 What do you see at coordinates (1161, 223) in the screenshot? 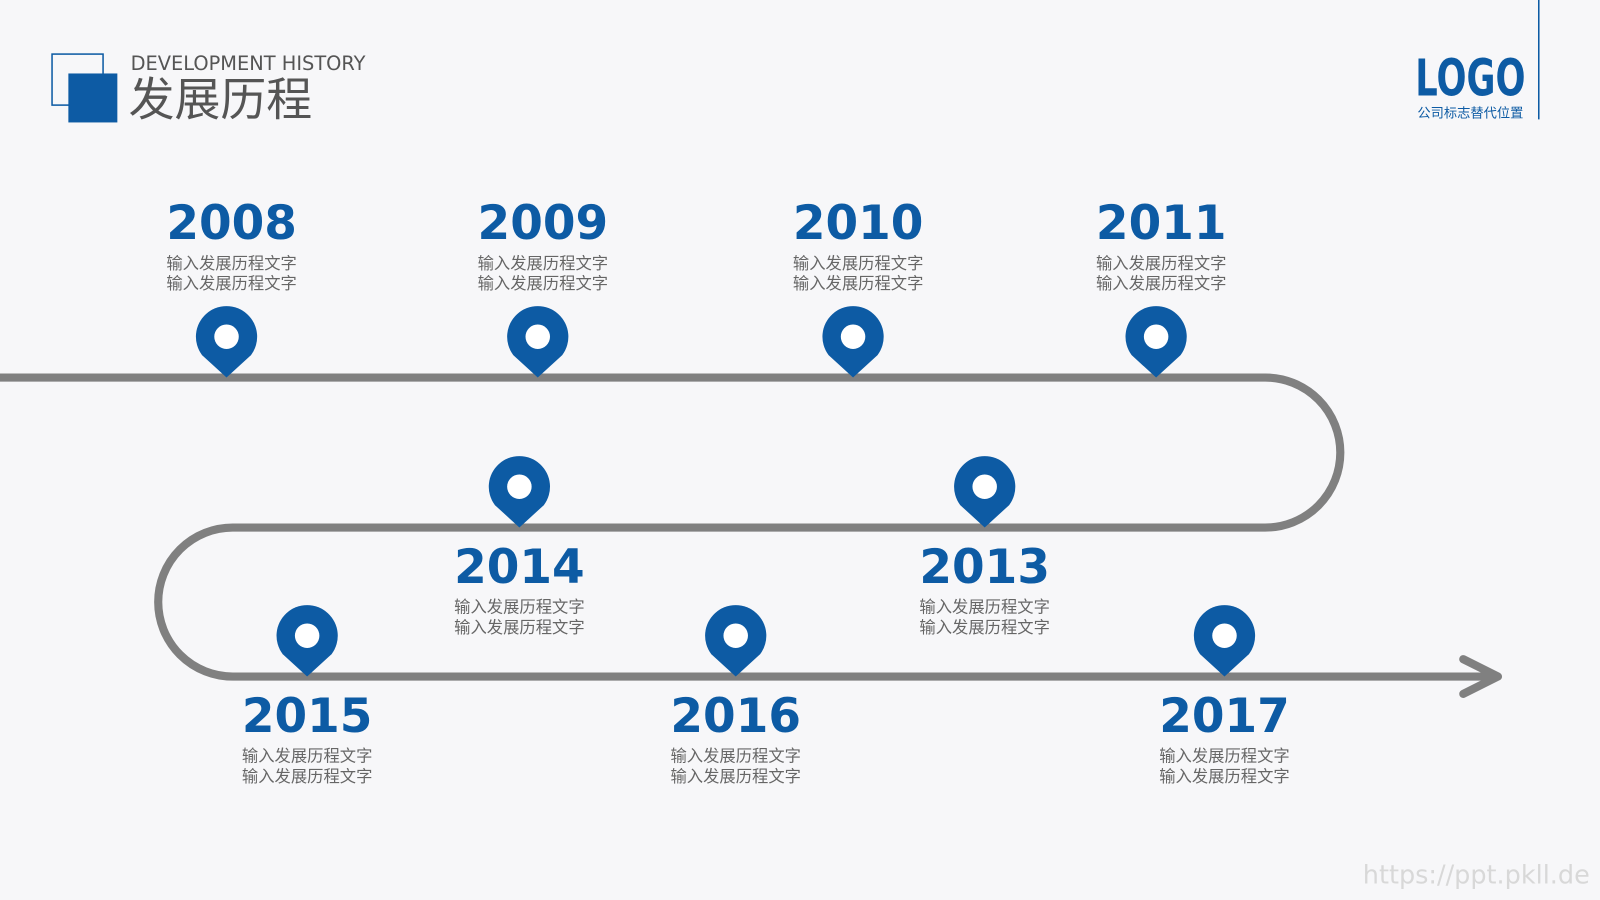
I see `milestone-year: 2011` at bounding box center [1161, 223].